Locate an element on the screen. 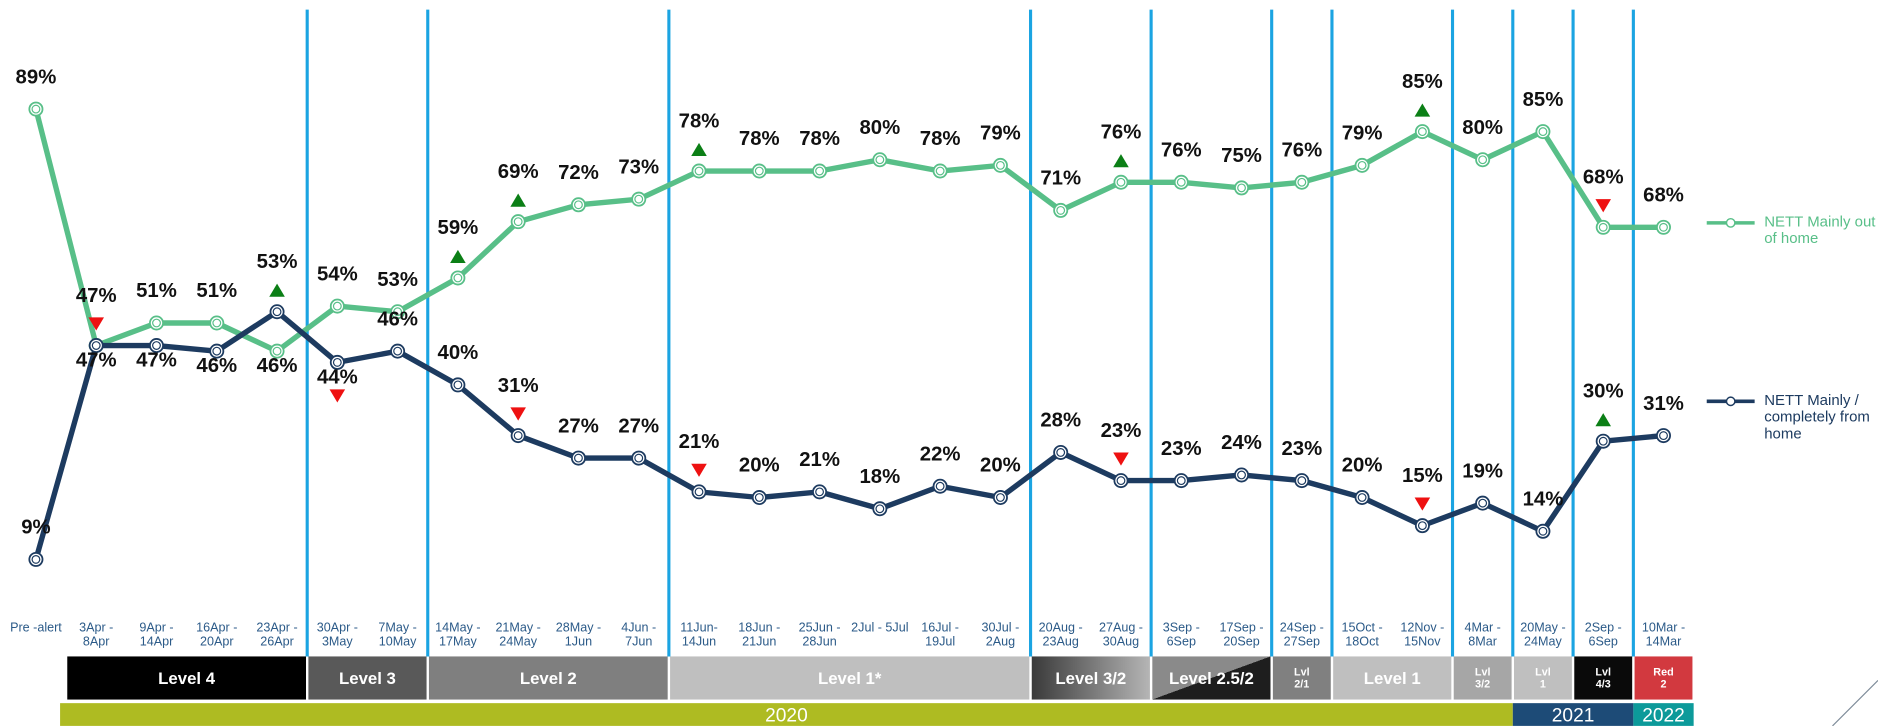 This screenshot has height=726, width=1878. level-label-box: Level 3/2 is located at coordinates (1091, 678).